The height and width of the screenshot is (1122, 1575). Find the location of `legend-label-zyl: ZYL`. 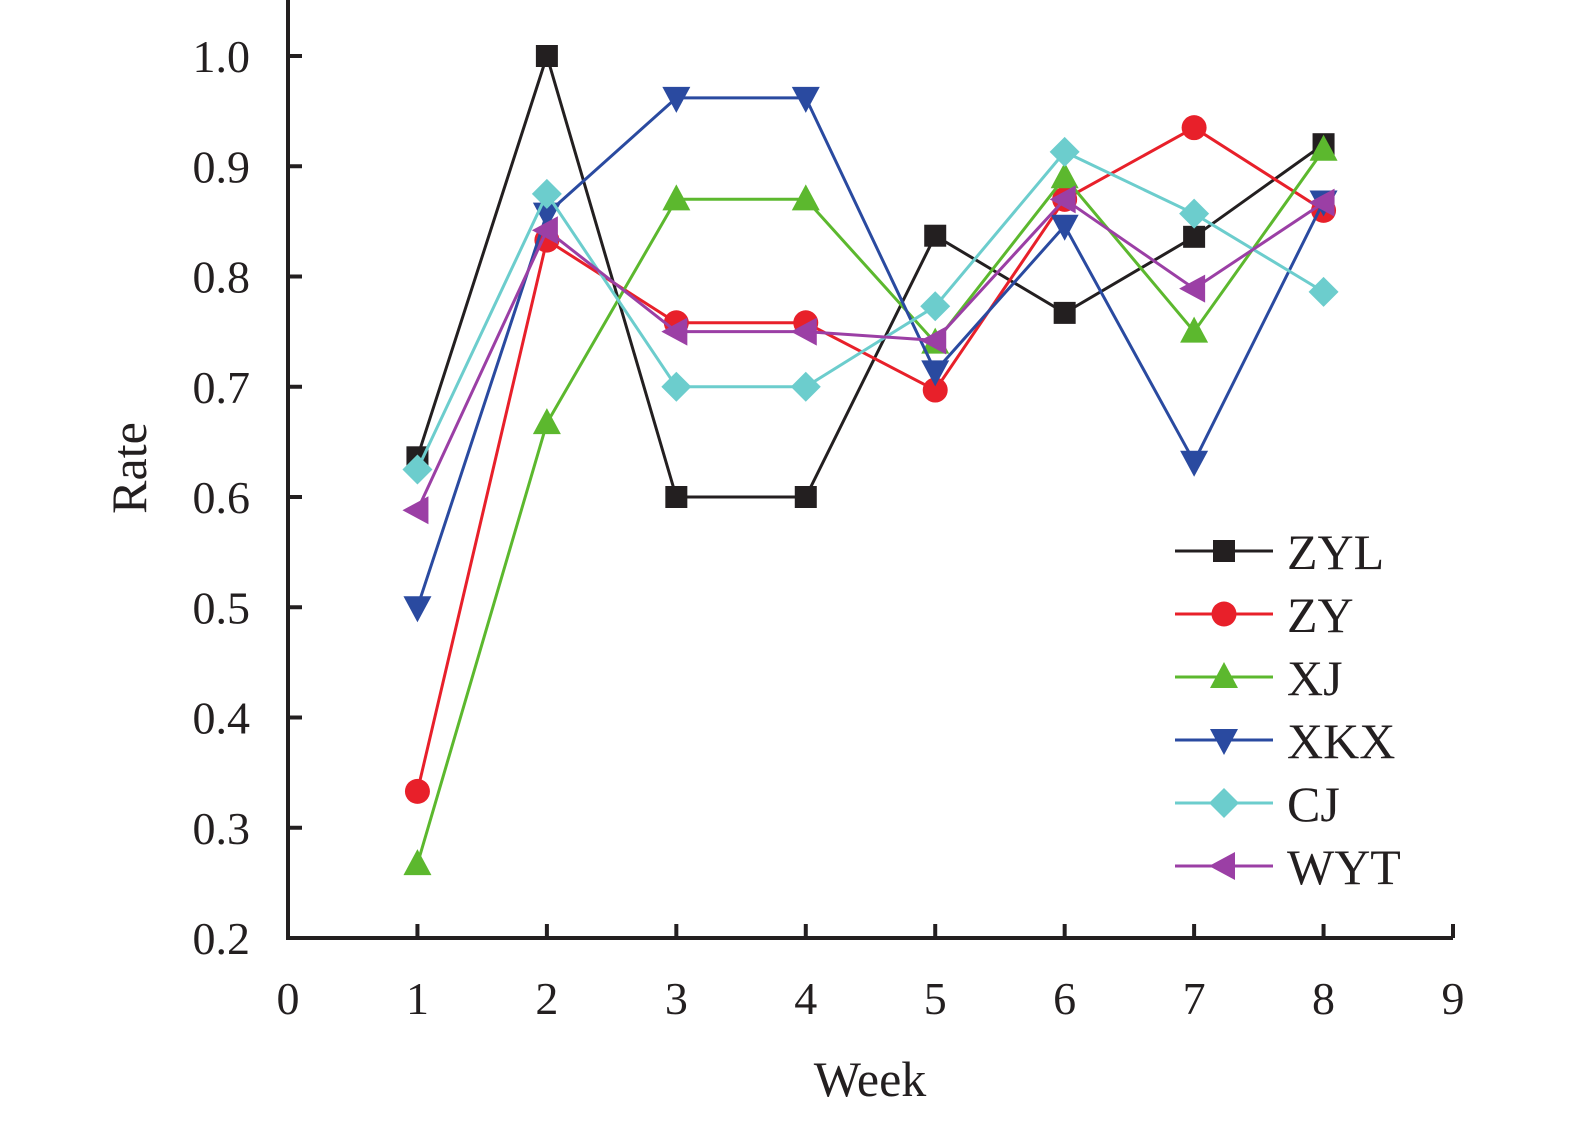

legend-label-zyl: ZYL is located at coordinates (1335, 552).